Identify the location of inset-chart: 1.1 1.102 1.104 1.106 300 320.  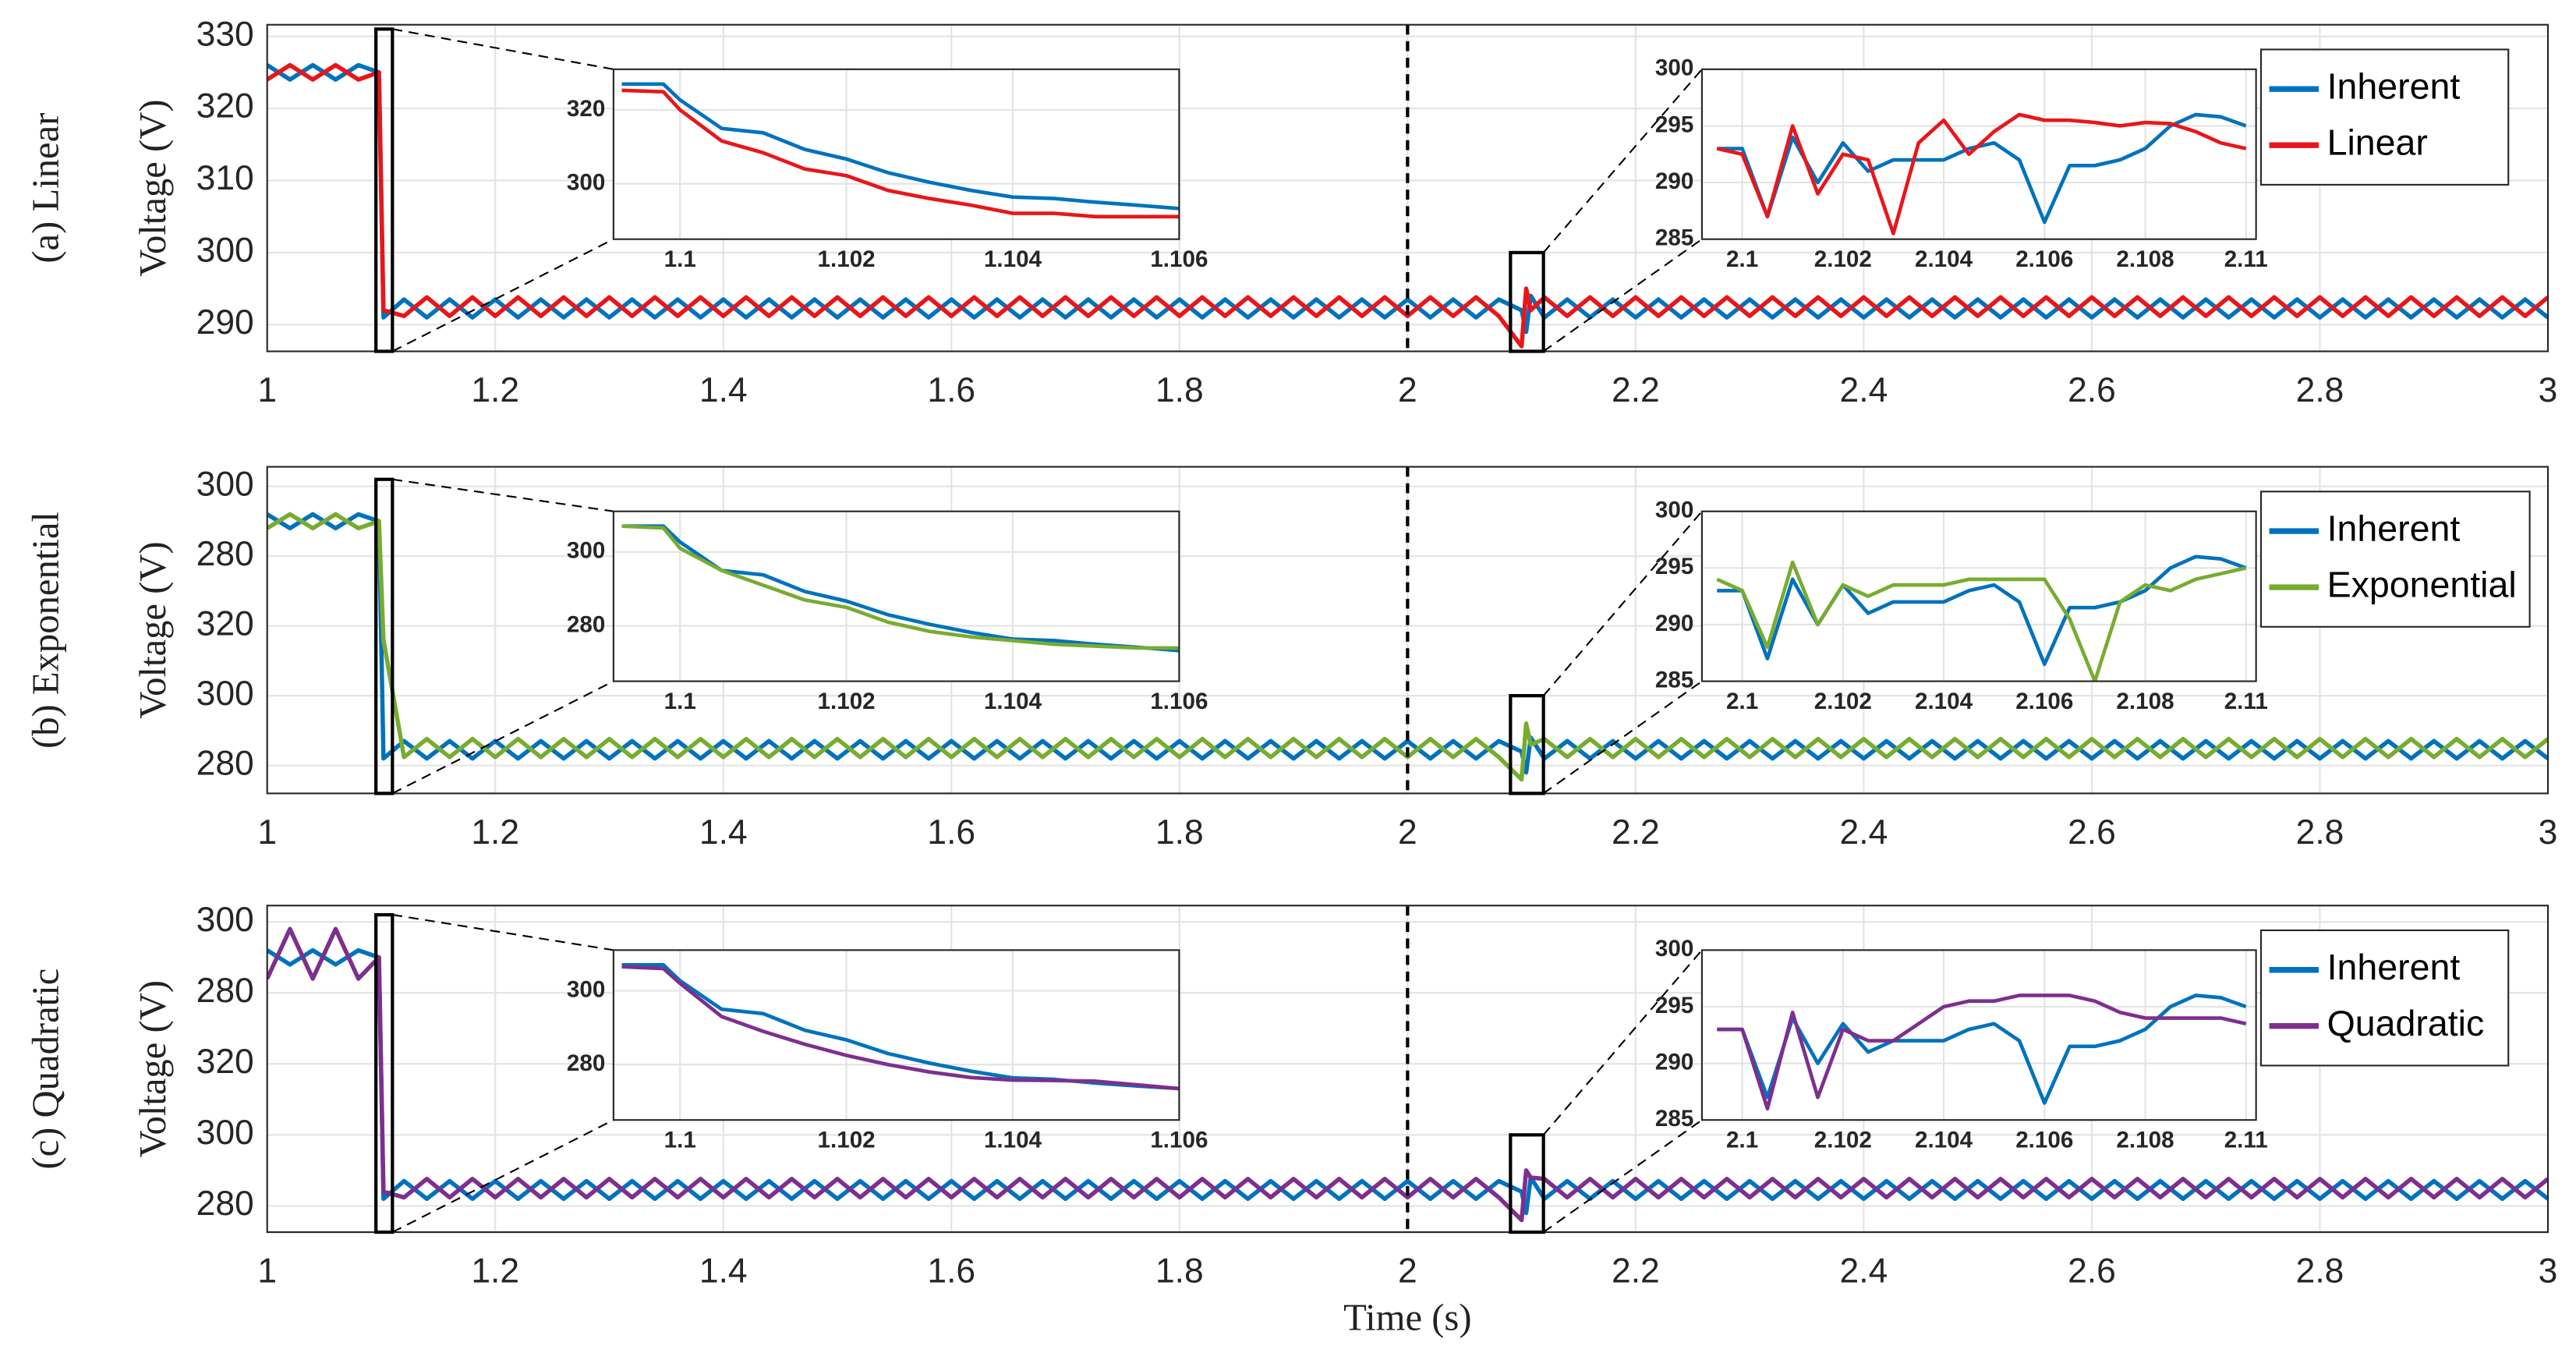
(887, 170).